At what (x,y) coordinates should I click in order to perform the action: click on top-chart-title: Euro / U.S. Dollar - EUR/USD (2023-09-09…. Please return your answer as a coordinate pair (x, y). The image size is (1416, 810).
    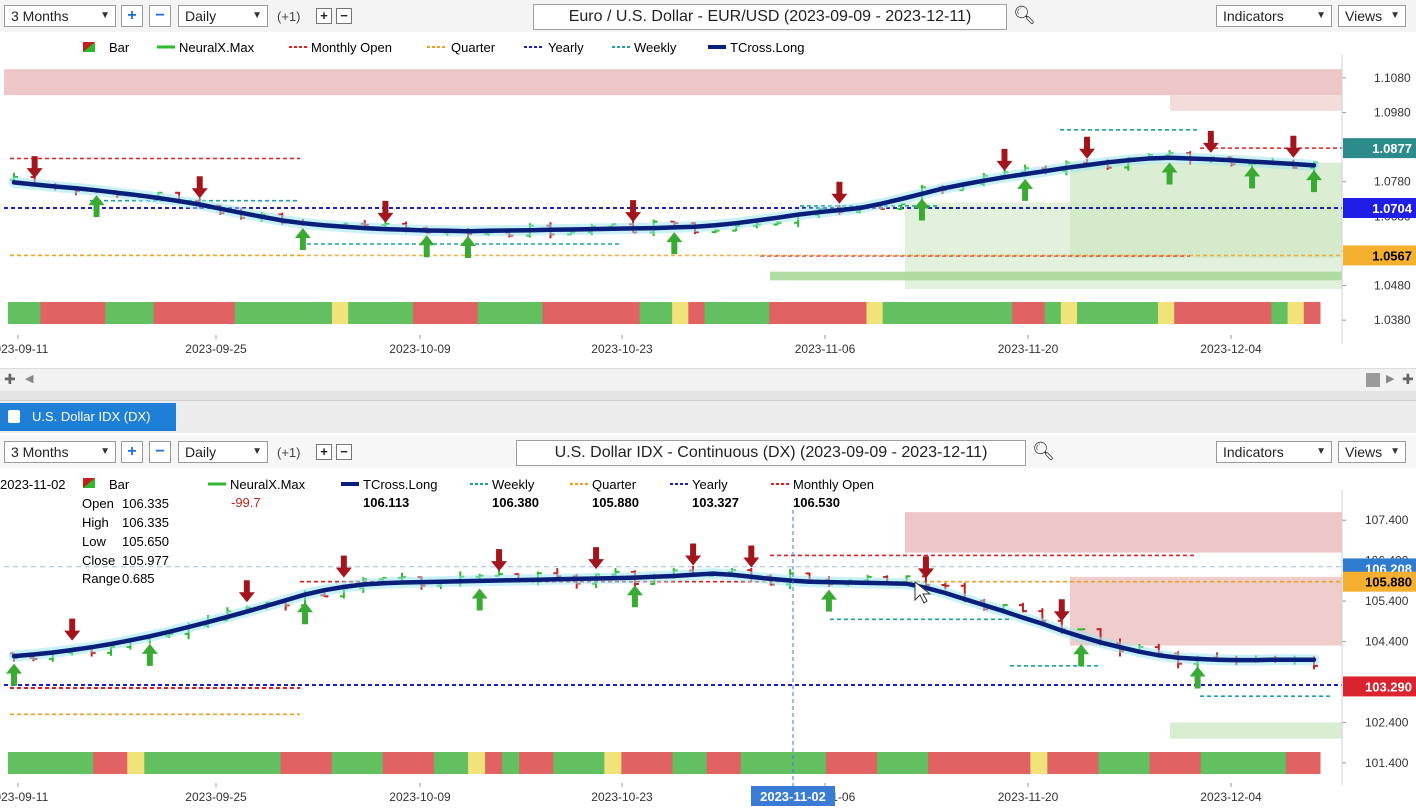
    Looking at the image, I should click on (770, 17).